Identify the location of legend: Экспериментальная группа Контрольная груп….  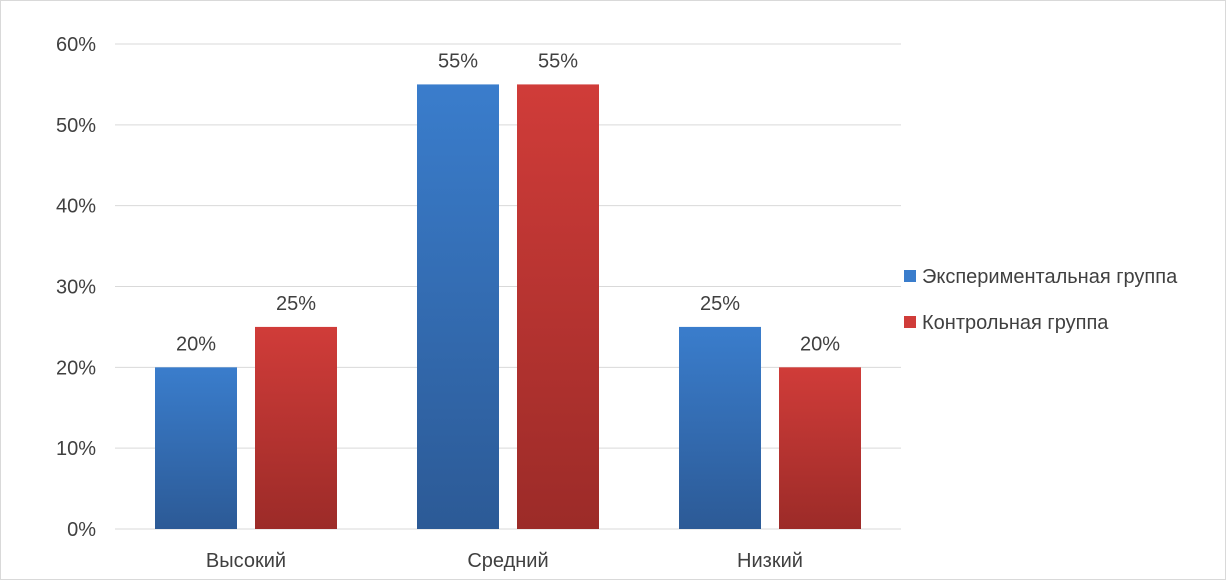
(1041, 300).